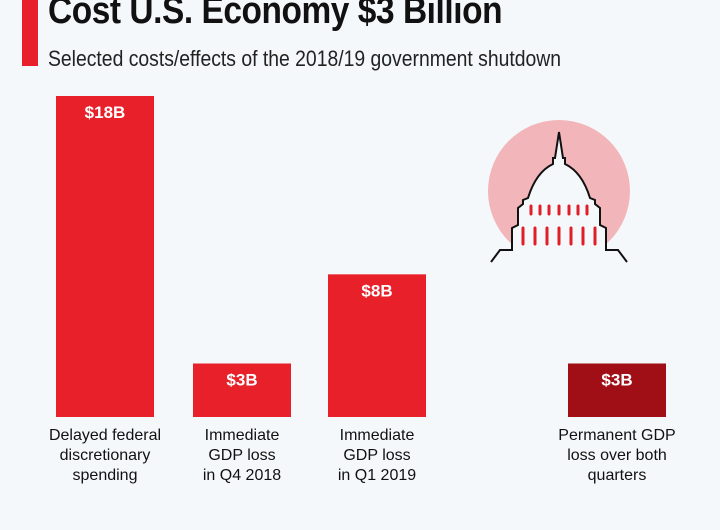  Describe the element at coordinates (105, 475) in the screenshot. I see `category-label-line: spending` at that location.